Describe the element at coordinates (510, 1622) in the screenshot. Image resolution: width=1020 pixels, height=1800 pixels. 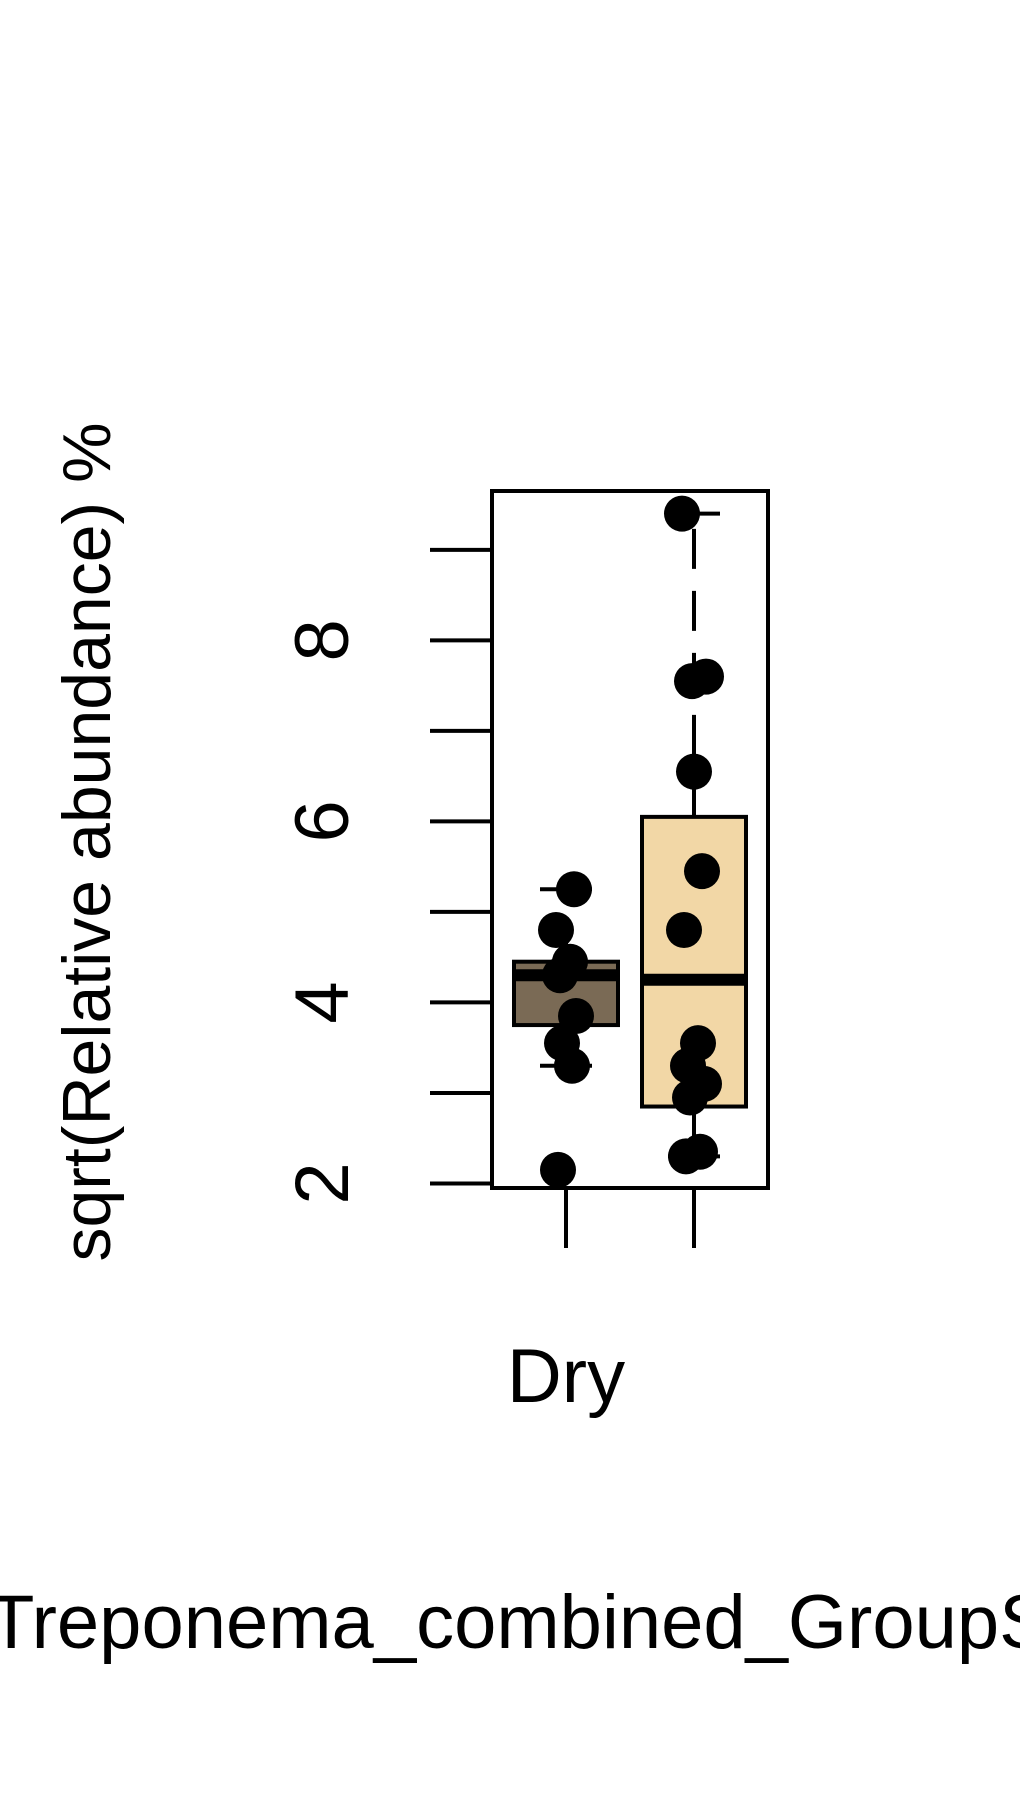
I see `bottom-label: Treponema_combined_GroupS` at that location.